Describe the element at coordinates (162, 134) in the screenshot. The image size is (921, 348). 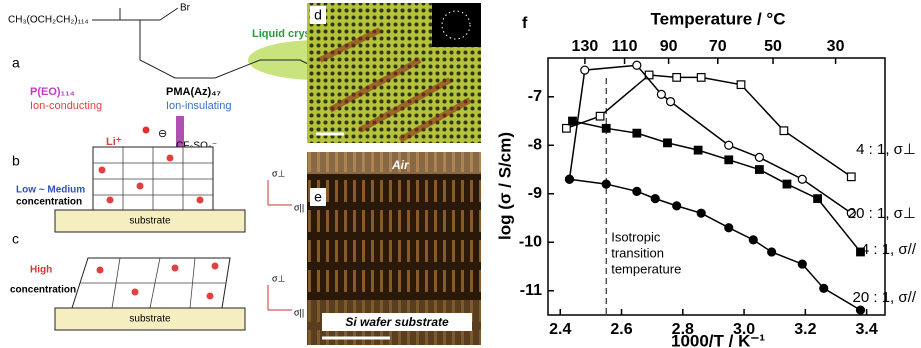
I see `anion-symbol: ⊖` at that location.